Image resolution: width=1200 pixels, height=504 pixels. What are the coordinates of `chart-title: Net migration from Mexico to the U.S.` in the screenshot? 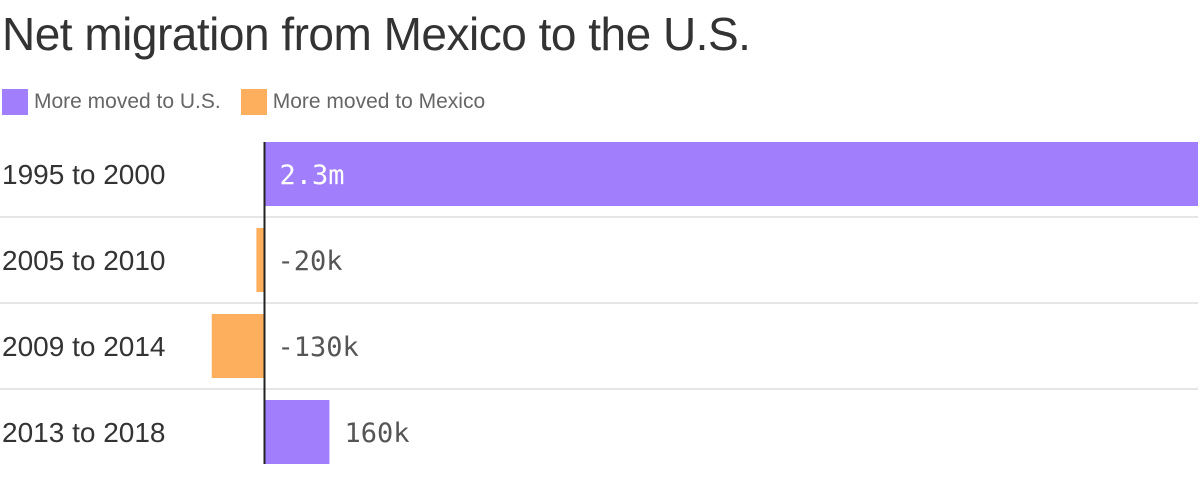 It's located at (376, 34).